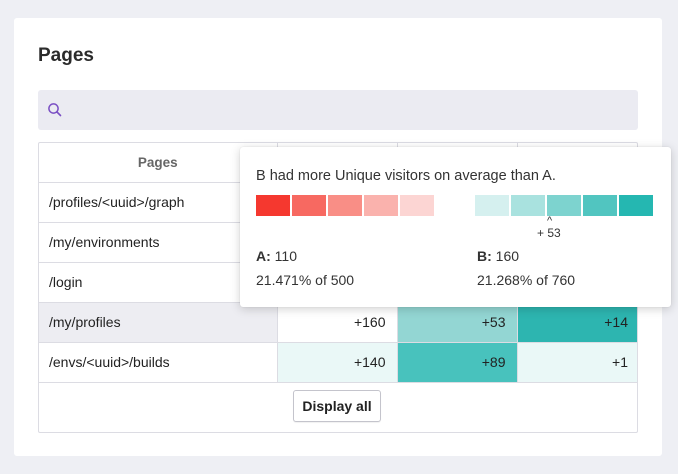  I want to click on scale-a, so click(346, 205).